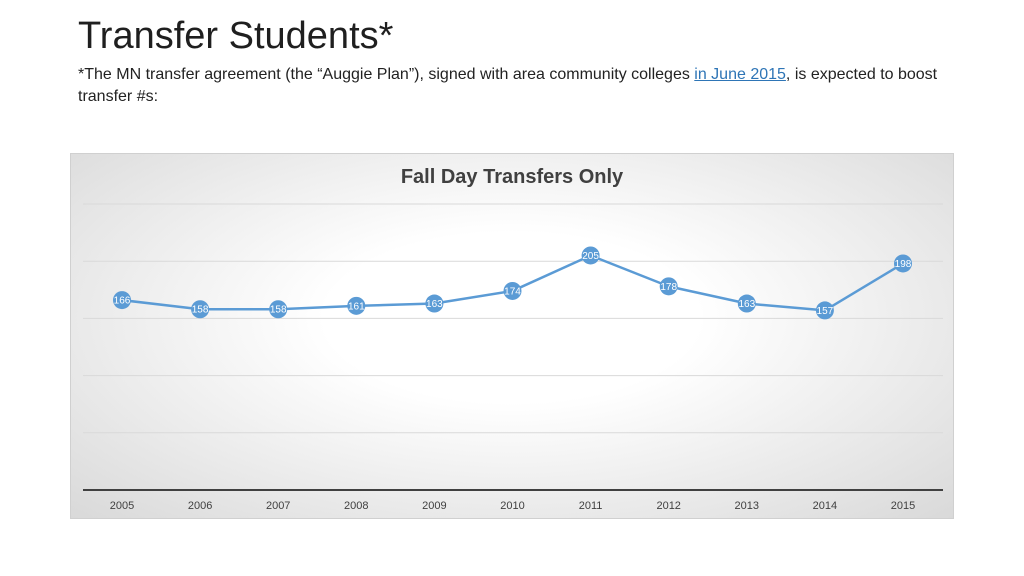  I want to click on x-tick-label: 2009, so click(434, 506).